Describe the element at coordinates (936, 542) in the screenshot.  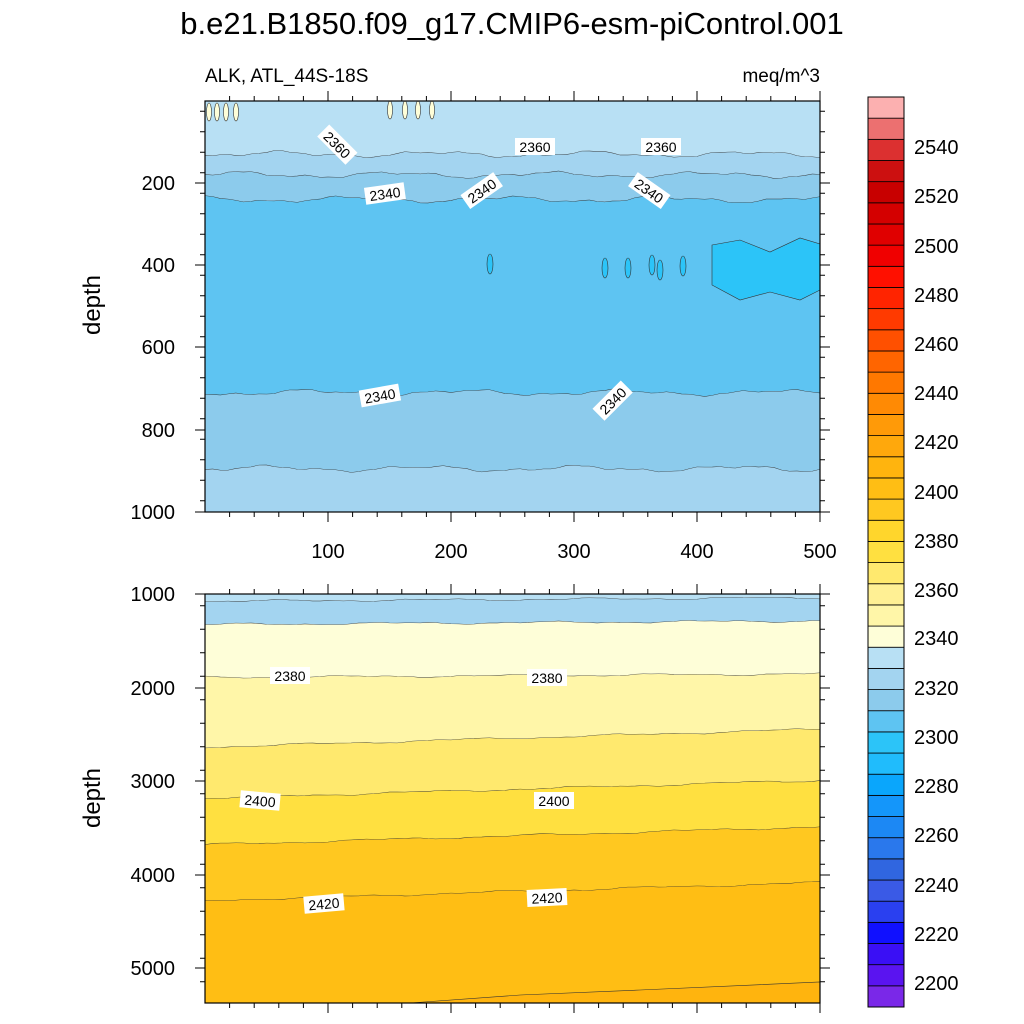
I see `colorbar-tick-label: 2380` at that location.